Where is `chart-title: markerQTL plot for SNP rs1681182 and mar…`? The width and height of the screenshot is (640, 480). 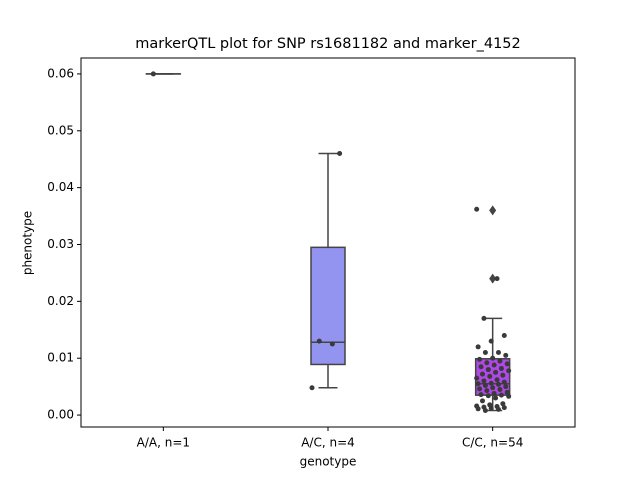 chart-title: markerQTL plot for SNP rs1681182 and mar… is located at coordinates (328, 44).